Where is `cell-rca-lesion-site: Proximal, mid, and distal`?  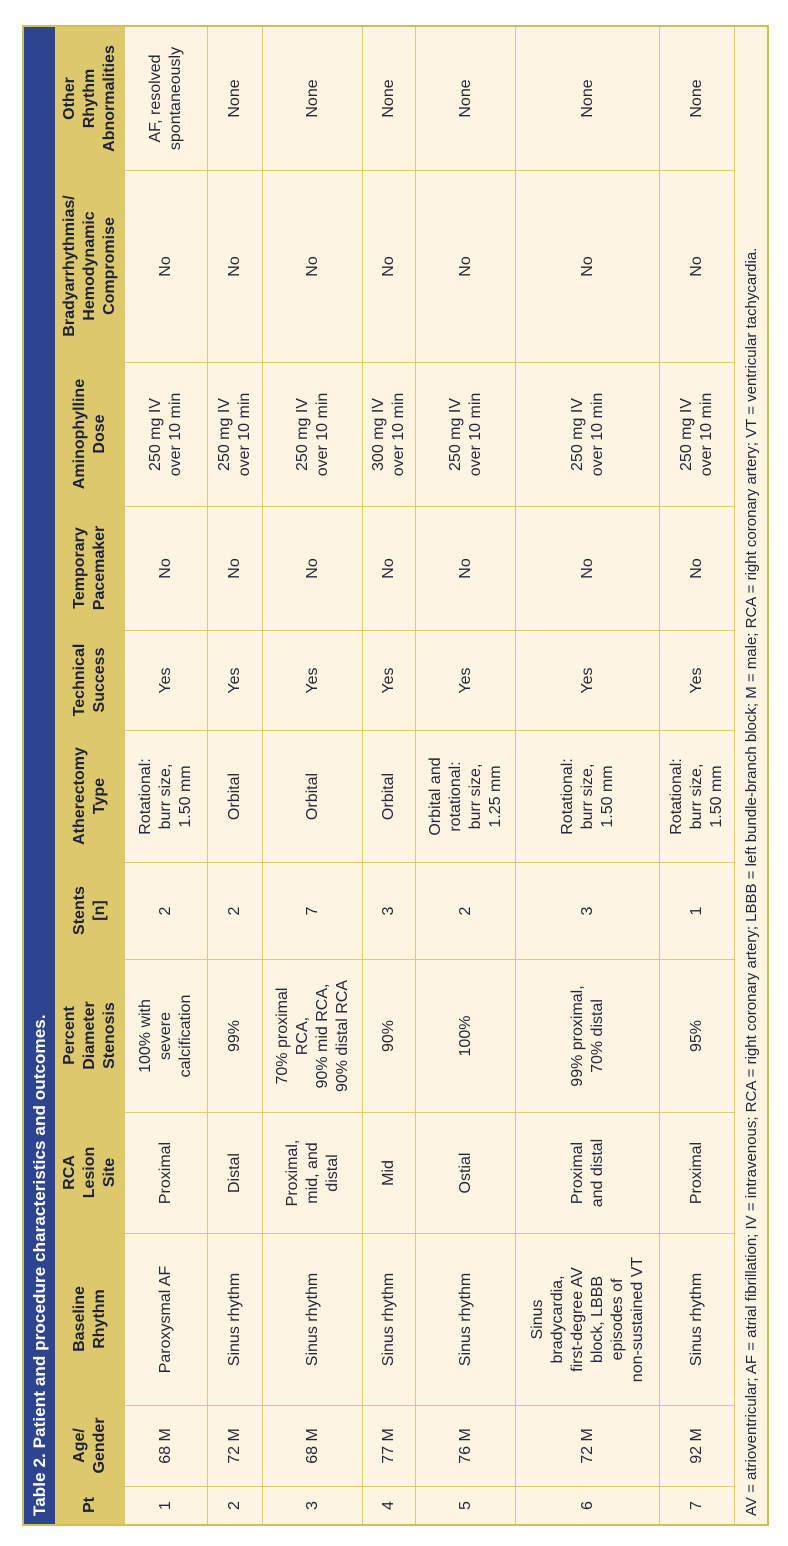
cell-rca-lesion-site: Proximal, mid, and distal is located at coordinates (313, 1172).